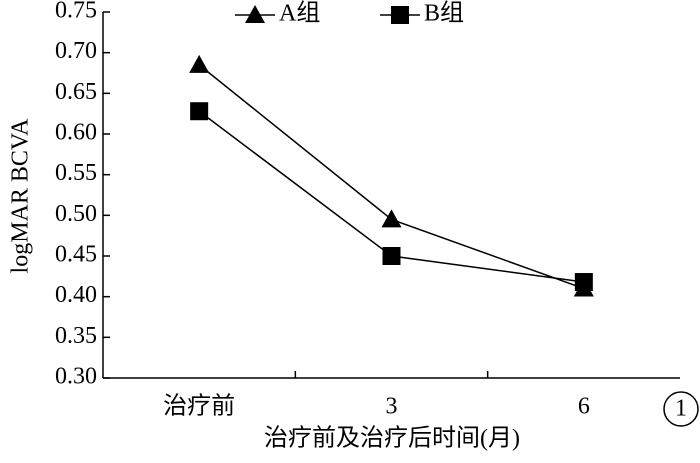 This screenshot has height=463, width=700. What do you see at coordinates (199, 406) in the screenshot?
I see `x-tick-label: 治疗前` at bounding box center [199, 406].